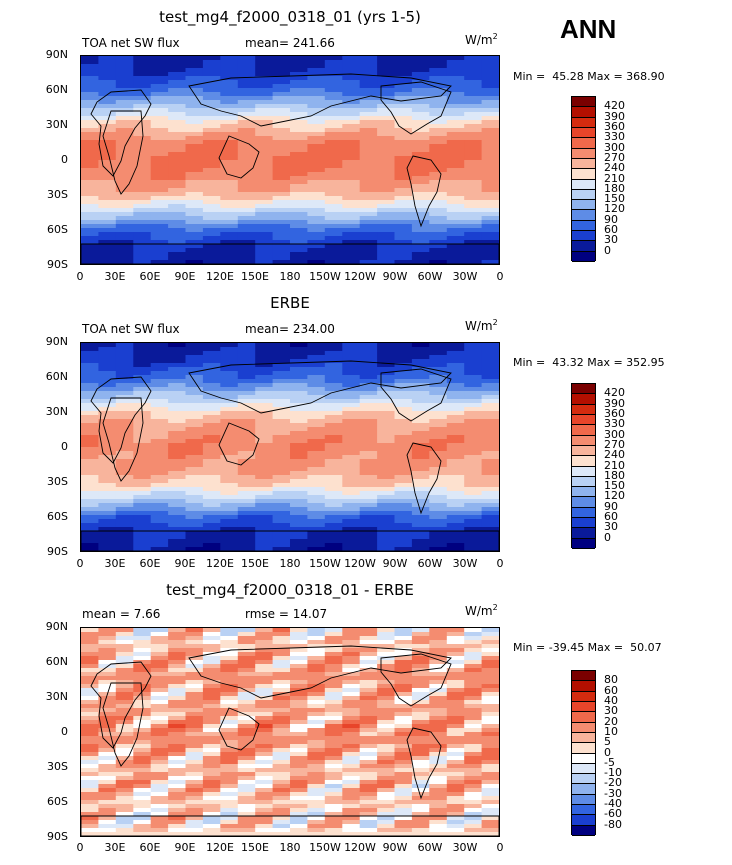 The image size is (732, 865). What do you see at coordinates (121, 420) in the screenshot?
I see `coastline` at bounding box center [121, 420].